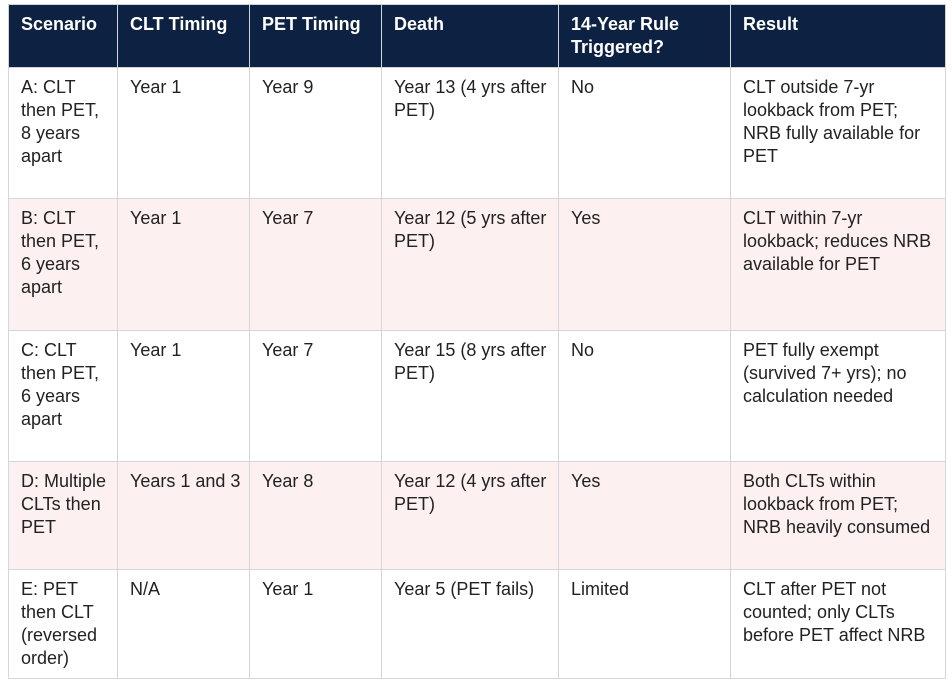 The image size is (952, 679). Describe the element at coordinates (470, 624) in the screenshot. I see `cell-death: Year 5 (PET fails)` at that location.